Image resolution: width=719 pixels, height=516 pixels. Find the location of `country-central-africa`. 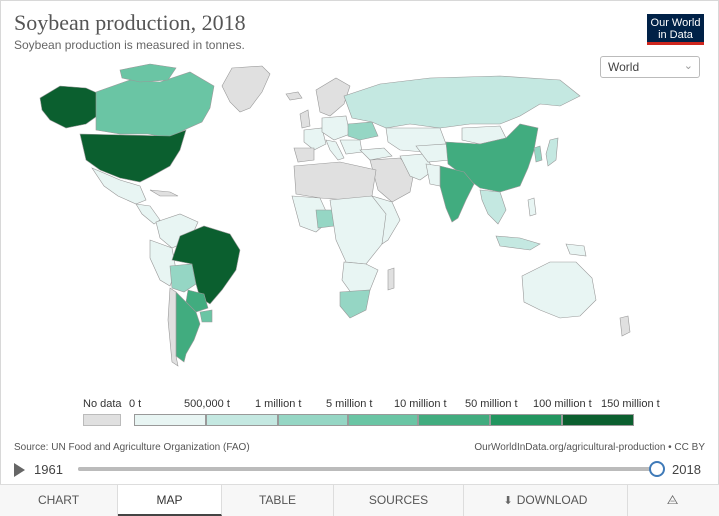

country-central-africa is located at coordinates (359, 230).